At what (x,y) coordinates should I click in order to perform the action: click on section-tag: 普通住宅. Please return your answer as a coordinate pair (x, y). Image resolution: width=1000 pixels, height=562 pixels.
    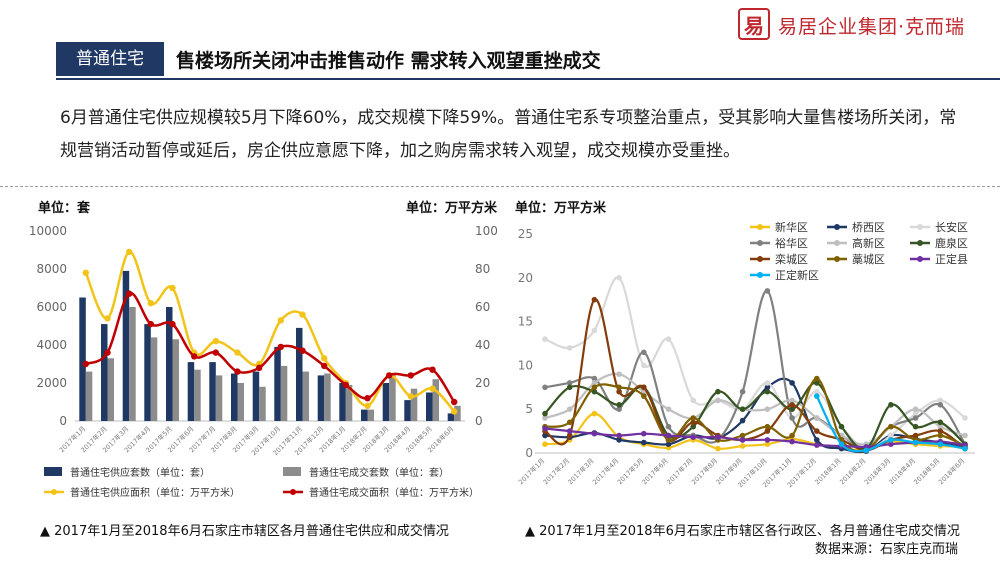
    Looking at the image, I should click on (110, 59).